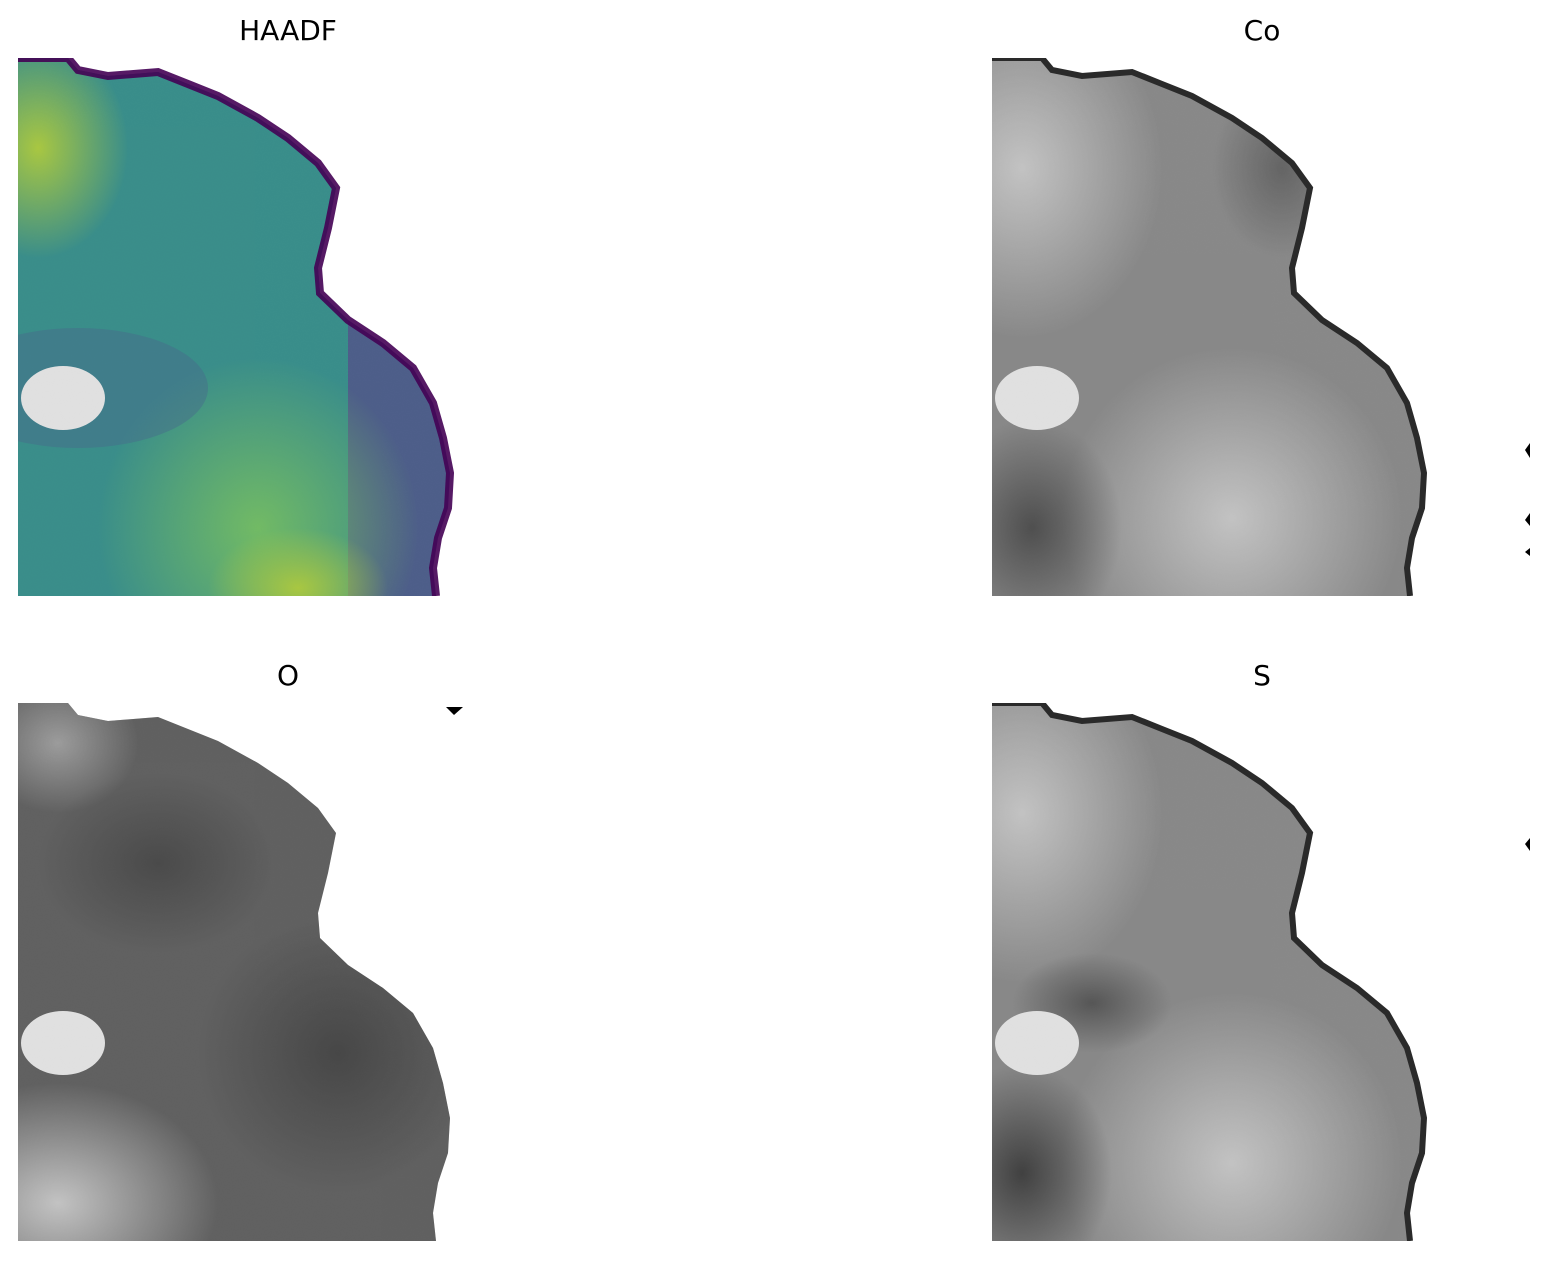 The width and height of the screenshot is (1549, 1261). I want to click on panel-title-o: O, so click(288, 675).